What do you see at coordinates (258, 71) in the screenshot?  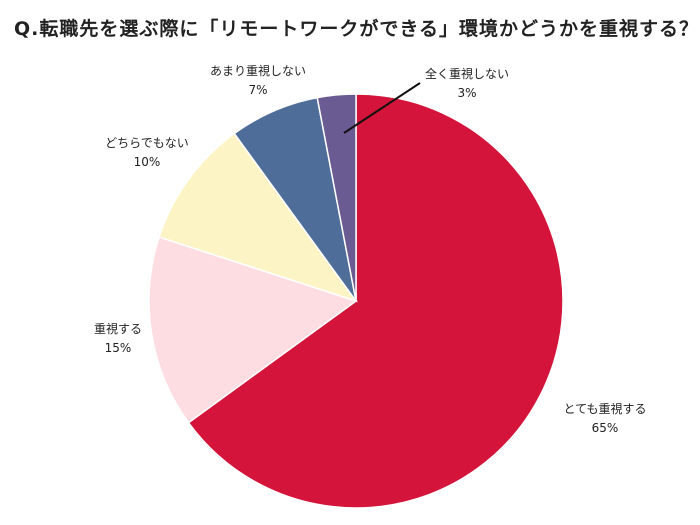 I see `slice-label: あまり重視しない` at bounding box center [258, 71].